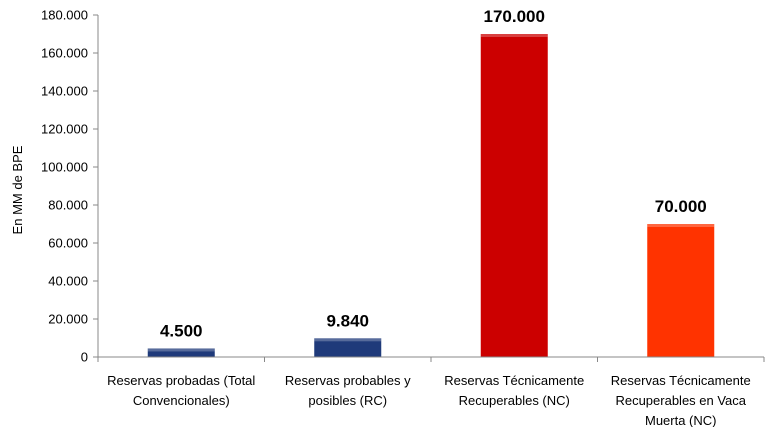 Image resolution: width=765 pixels, height=427 pixels. What do you see at coordinates (514, 400) in the screenshot?
I see `x-category-label: Recuperables (NC)` at bounding box center [514, 400].